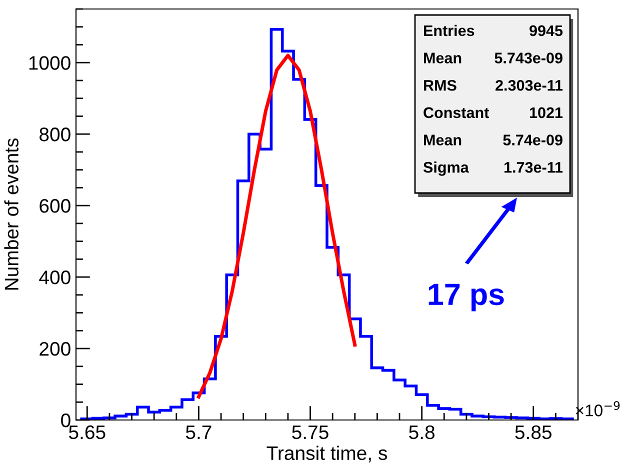 This screenshot has width=623, height=470. What do you see at coordinates (310, 433) in the screenshot?
I see `x-tick-label: 5.75` at bounding box center [310, 433].